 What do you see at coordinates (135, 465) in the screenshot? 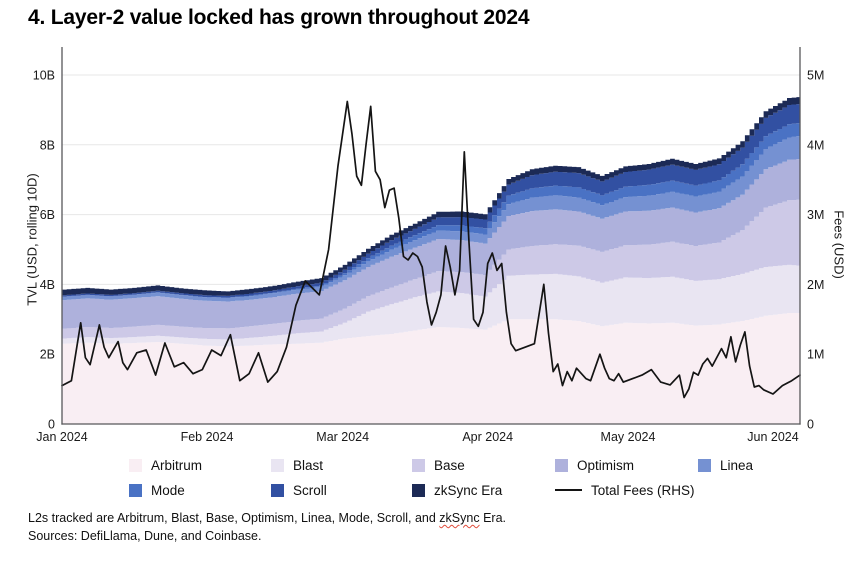
I see `legend-swatch-arbitrum` at bounding box center [135, 465].